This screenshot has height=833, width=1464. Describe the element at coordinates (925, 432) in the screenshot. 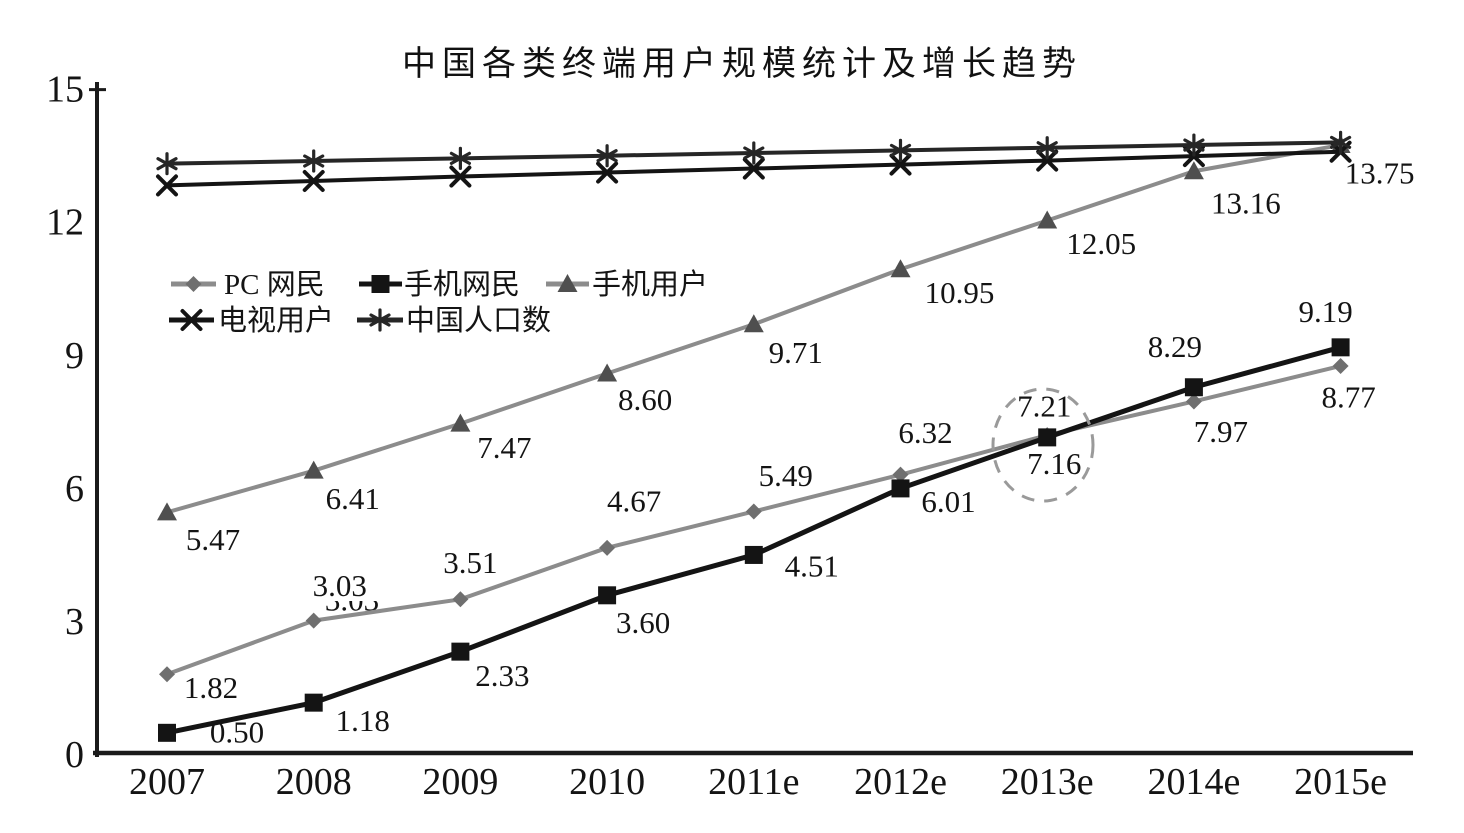

I see `data-label: 6.32` at that location.